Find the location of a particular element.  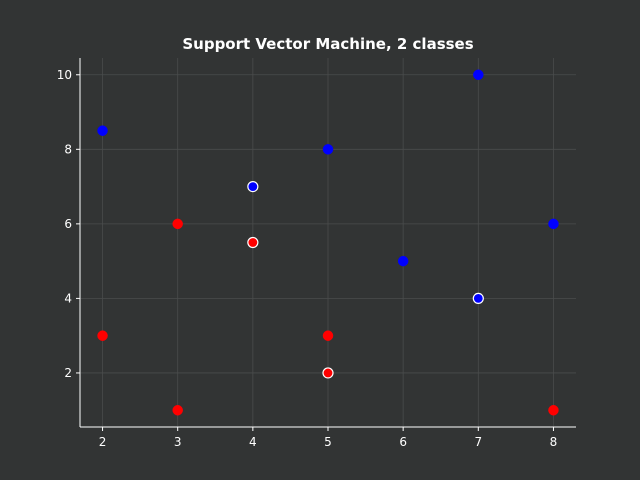

y-tick-label: 8 is located at coordinates (68, 149).